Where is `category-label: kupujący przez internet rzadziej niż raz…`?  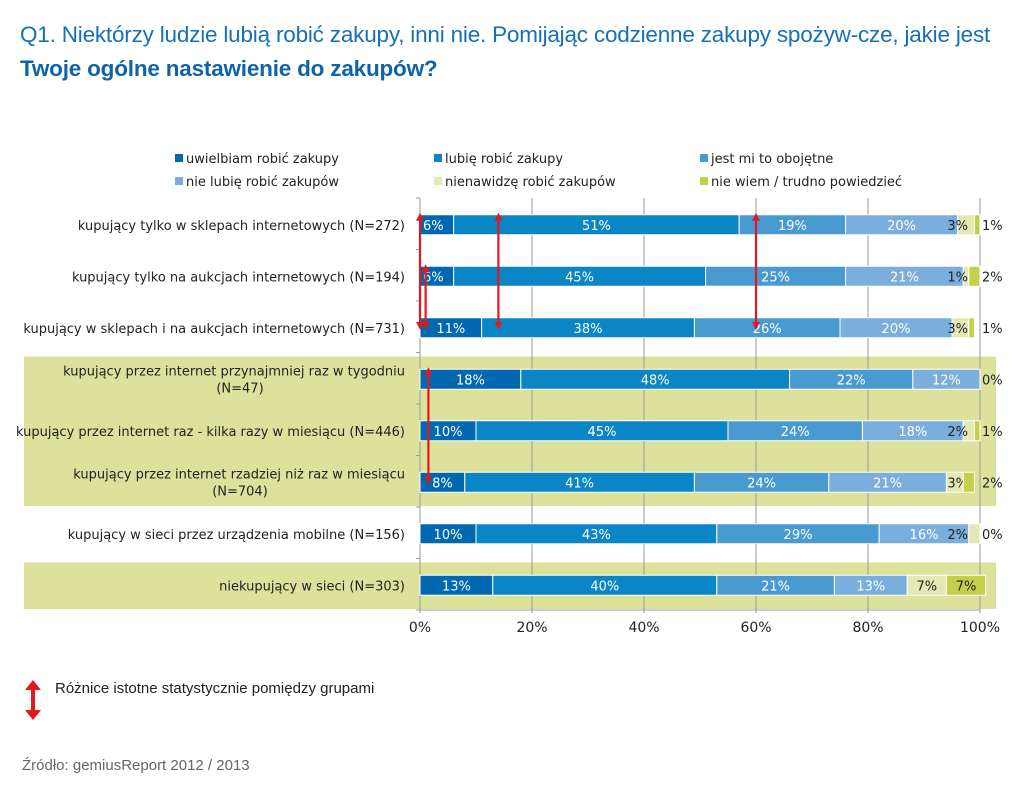
category-label: kupujący przez internet rzadziej niż raz… is located at coordinates (239, 474).